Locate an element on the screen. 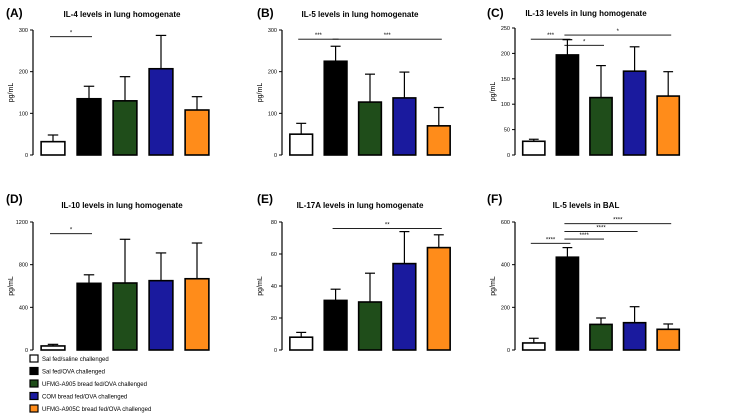 The height and width of the screenshot is (420, 738). panel-label: (D) is located at coordinates (14, 199).